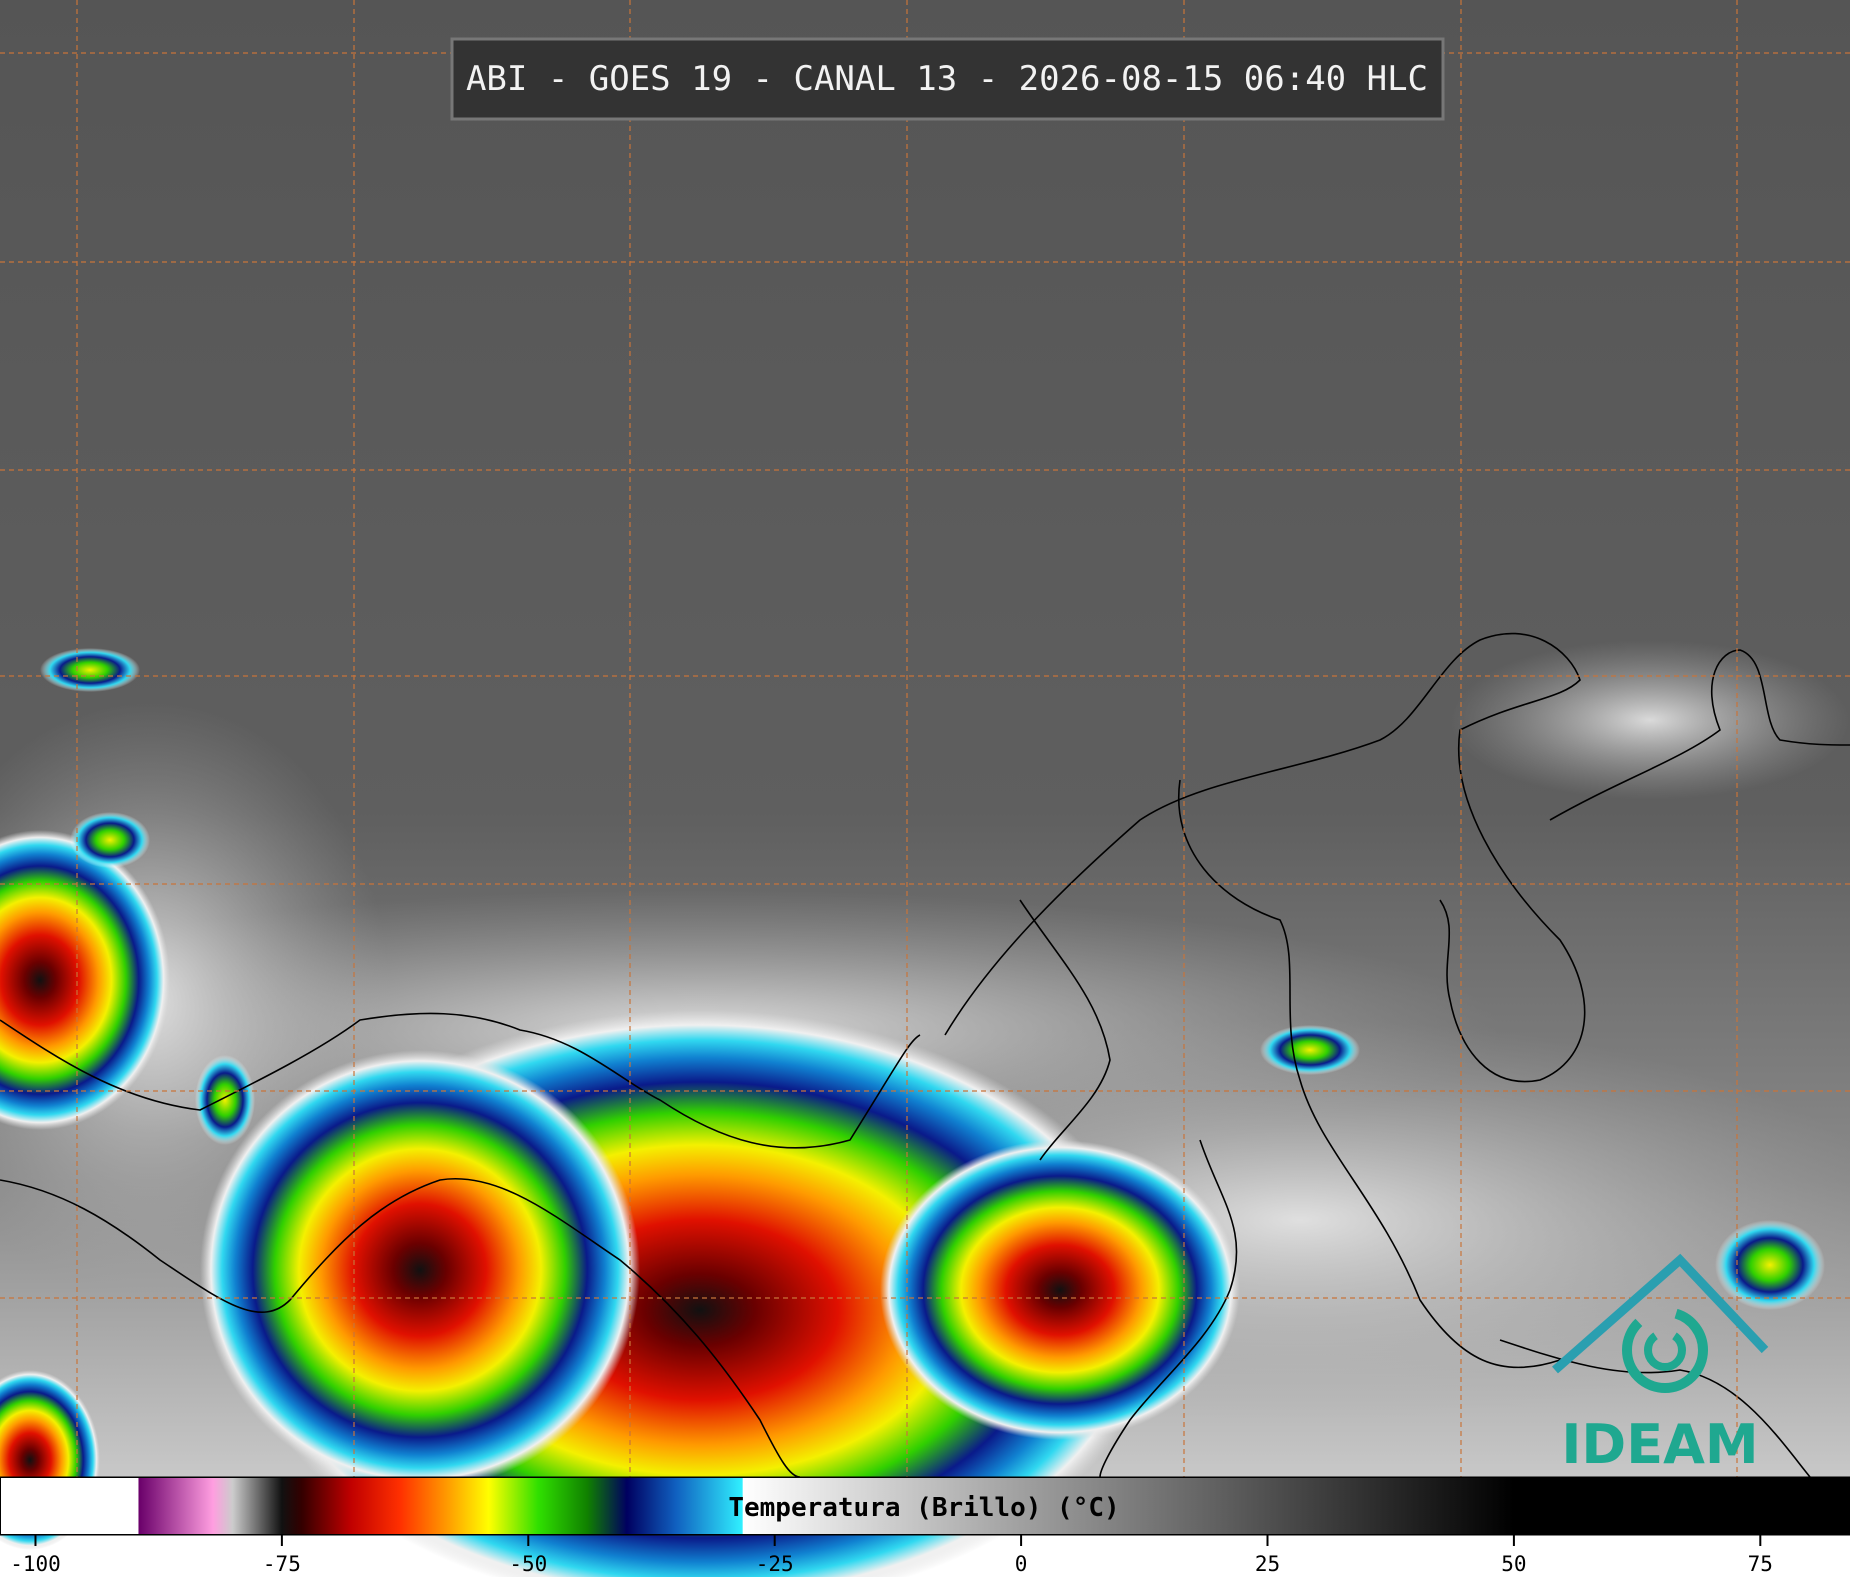 The image size is (1850, 1577). Describe the element at coordinates (775, 1564) in the screenshot. I see `tick-label: -25` at that location.